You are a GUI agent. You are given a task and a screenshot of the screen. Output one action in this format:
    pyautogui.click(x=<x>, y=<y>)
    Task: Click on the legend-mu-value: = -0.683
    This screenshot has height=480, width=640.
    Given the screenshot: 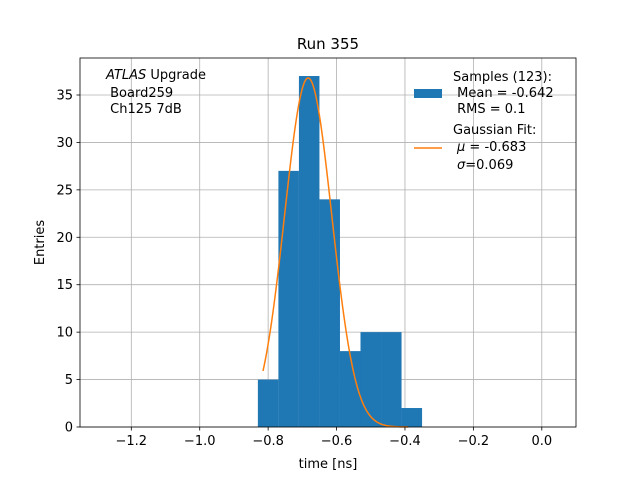 What is the action you would take?
    pyautogui.click(x=495, y=147)
    